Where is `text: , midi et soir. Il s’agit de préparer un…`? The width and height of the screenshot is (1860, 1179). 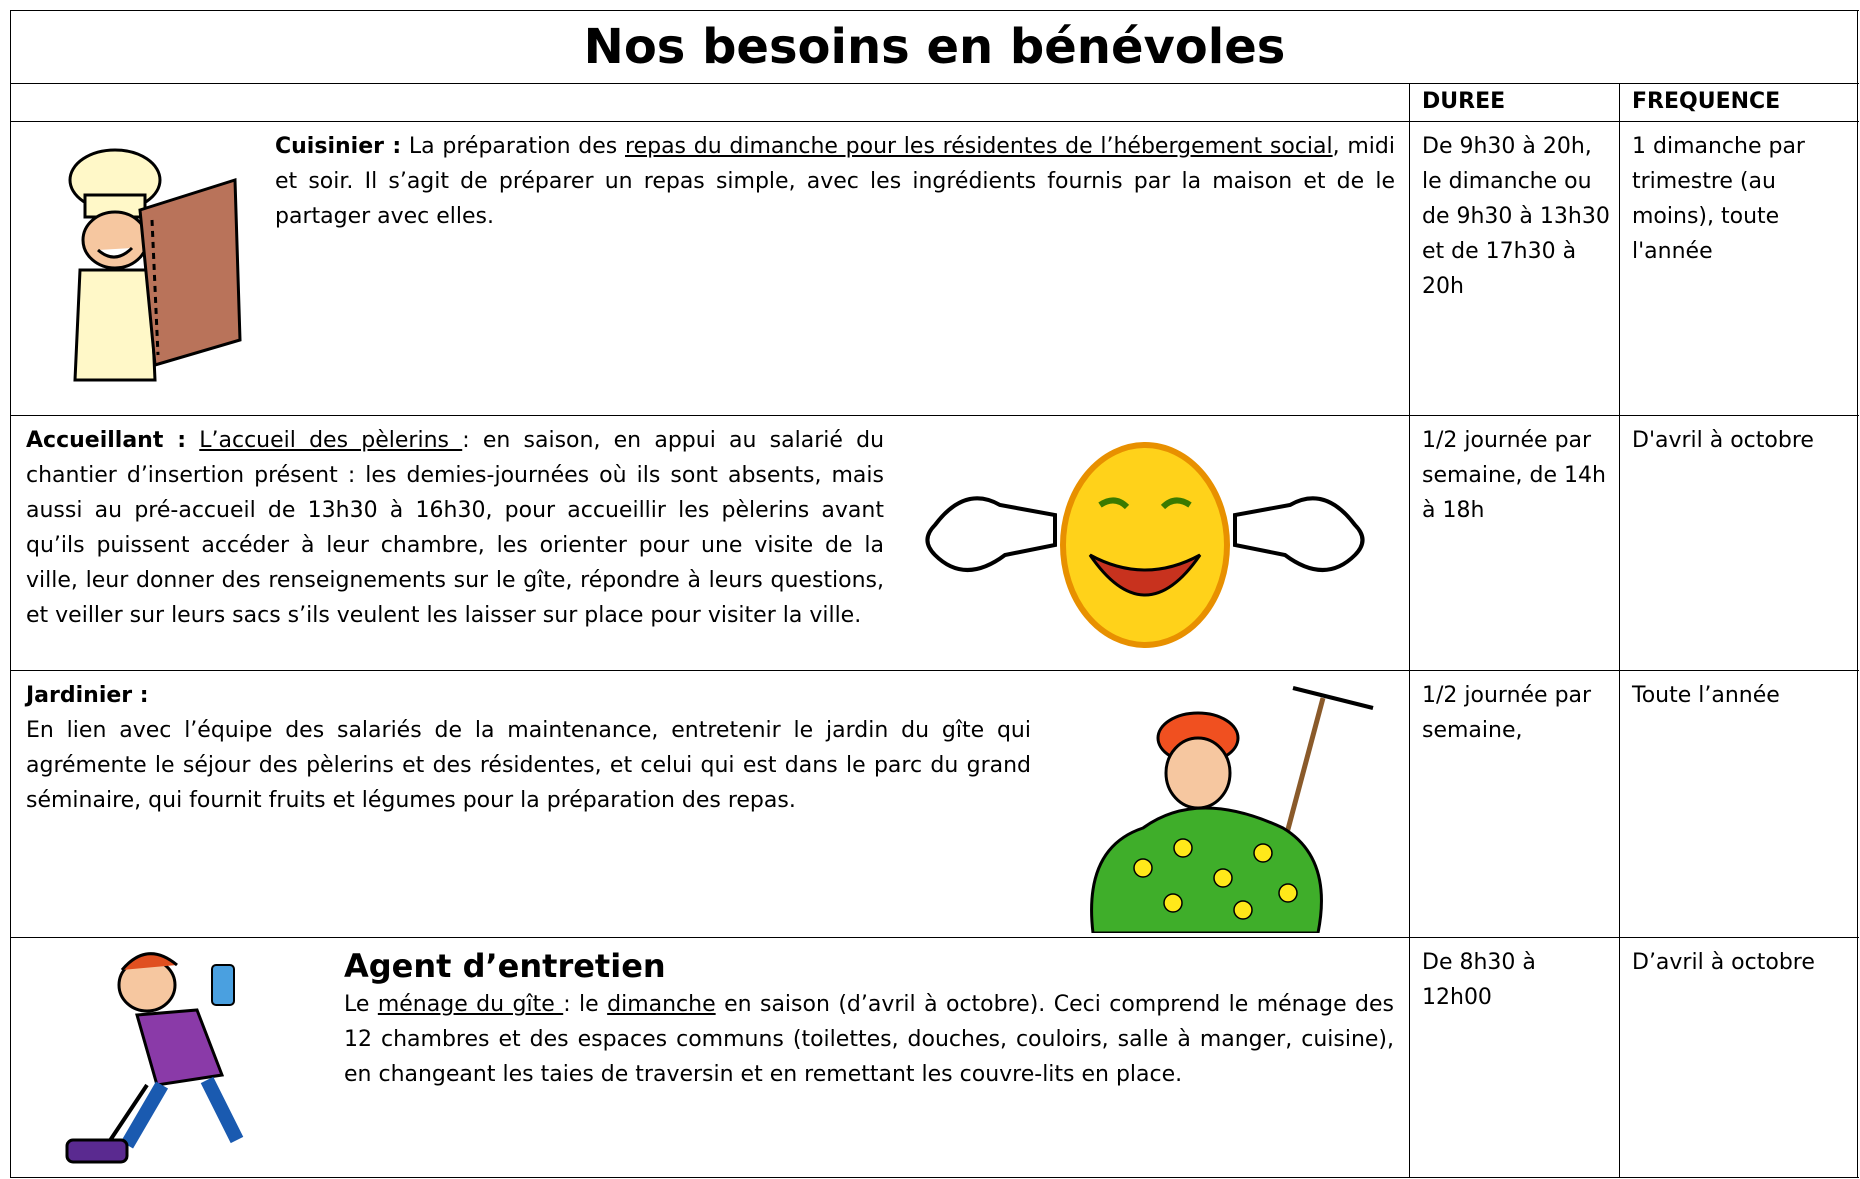 text: , midi et soir. Il s’agit de préparer un… is located at coordinates (835, 181).